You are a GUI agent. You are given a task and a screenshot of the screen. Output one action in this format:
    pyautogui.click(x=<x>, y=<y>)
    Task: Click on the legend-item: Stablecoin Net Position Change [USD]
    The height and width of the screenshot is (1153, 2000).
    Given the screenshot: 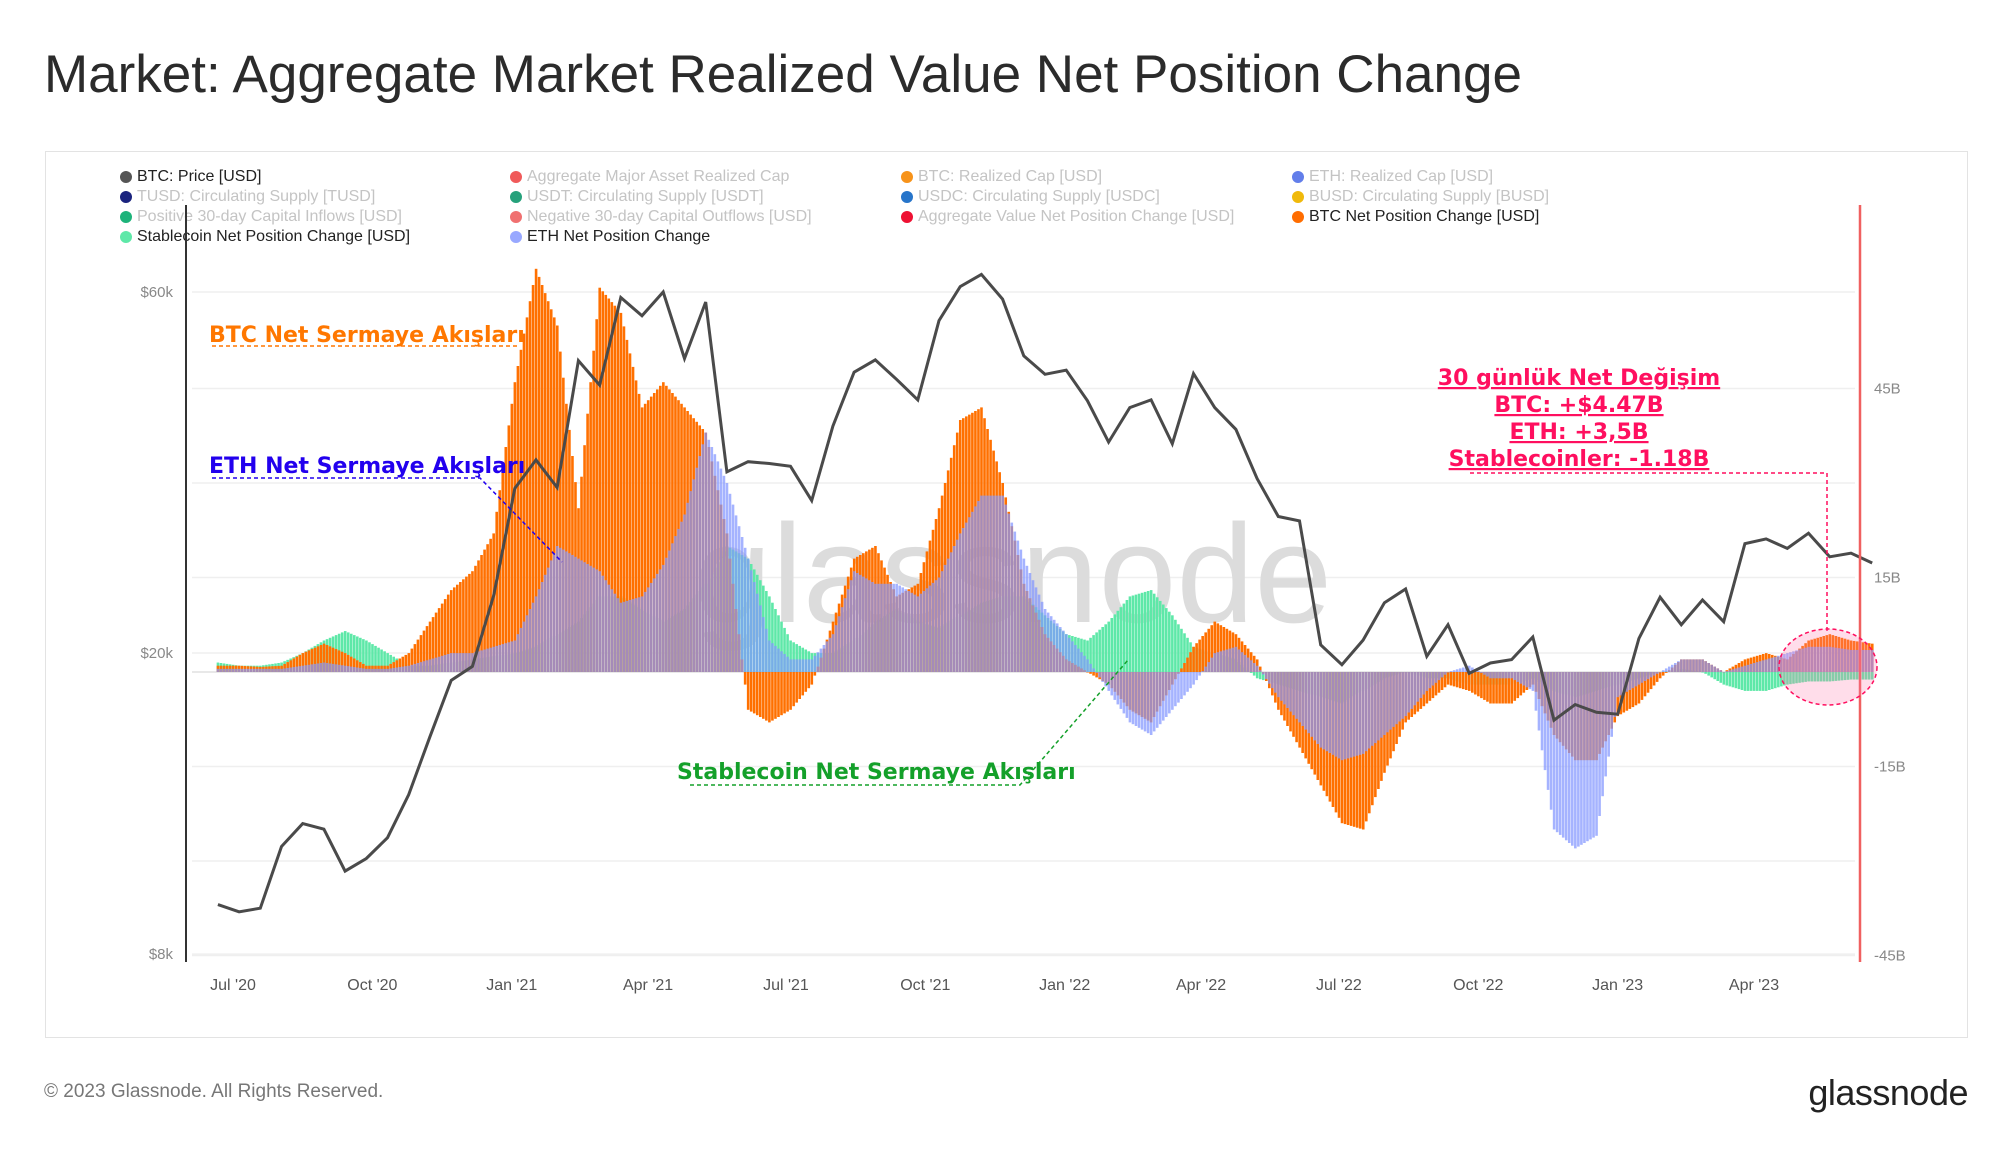 What is the action you would take?
    pyautogui.click(x=265, y=237)
    